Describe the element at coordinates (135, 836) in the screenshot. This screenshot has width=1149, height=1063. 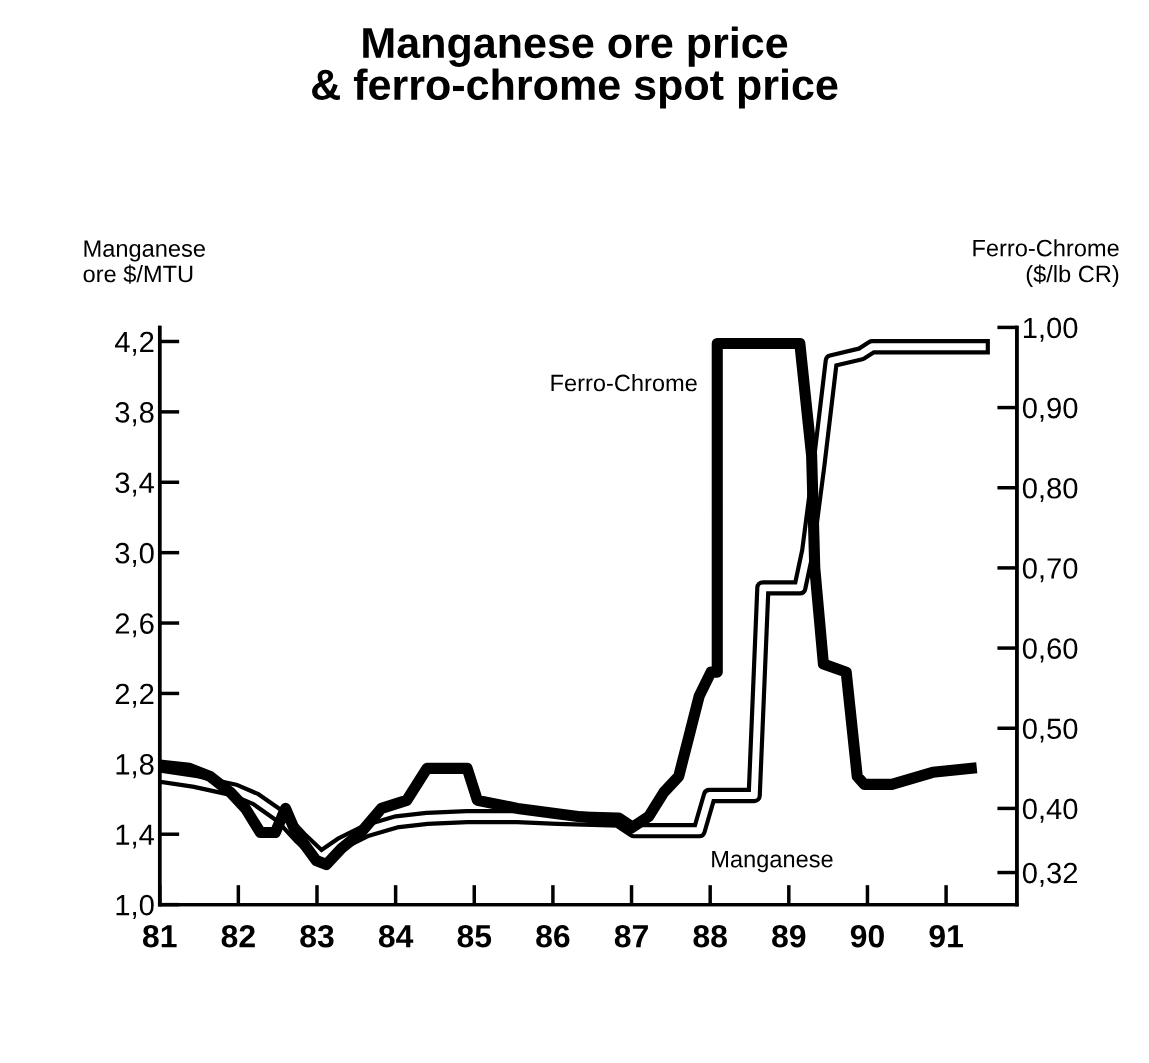
I see `y-tick-label: 1,4` at that location.